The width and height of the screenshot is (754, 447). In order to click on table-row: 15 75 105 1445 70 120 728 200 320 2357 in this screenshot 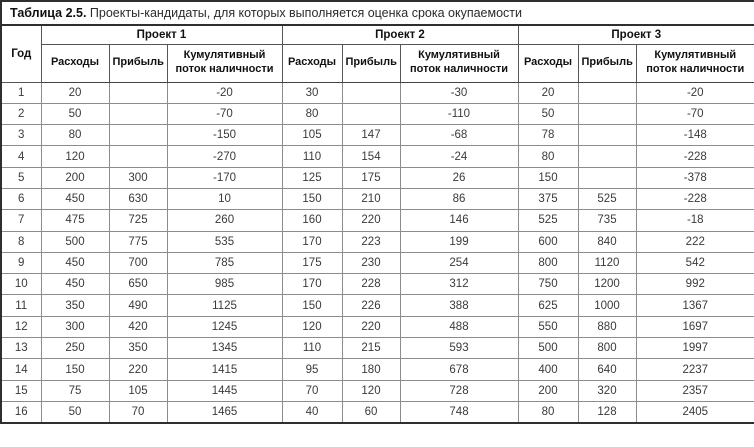, I will do `click(377, 390)`.